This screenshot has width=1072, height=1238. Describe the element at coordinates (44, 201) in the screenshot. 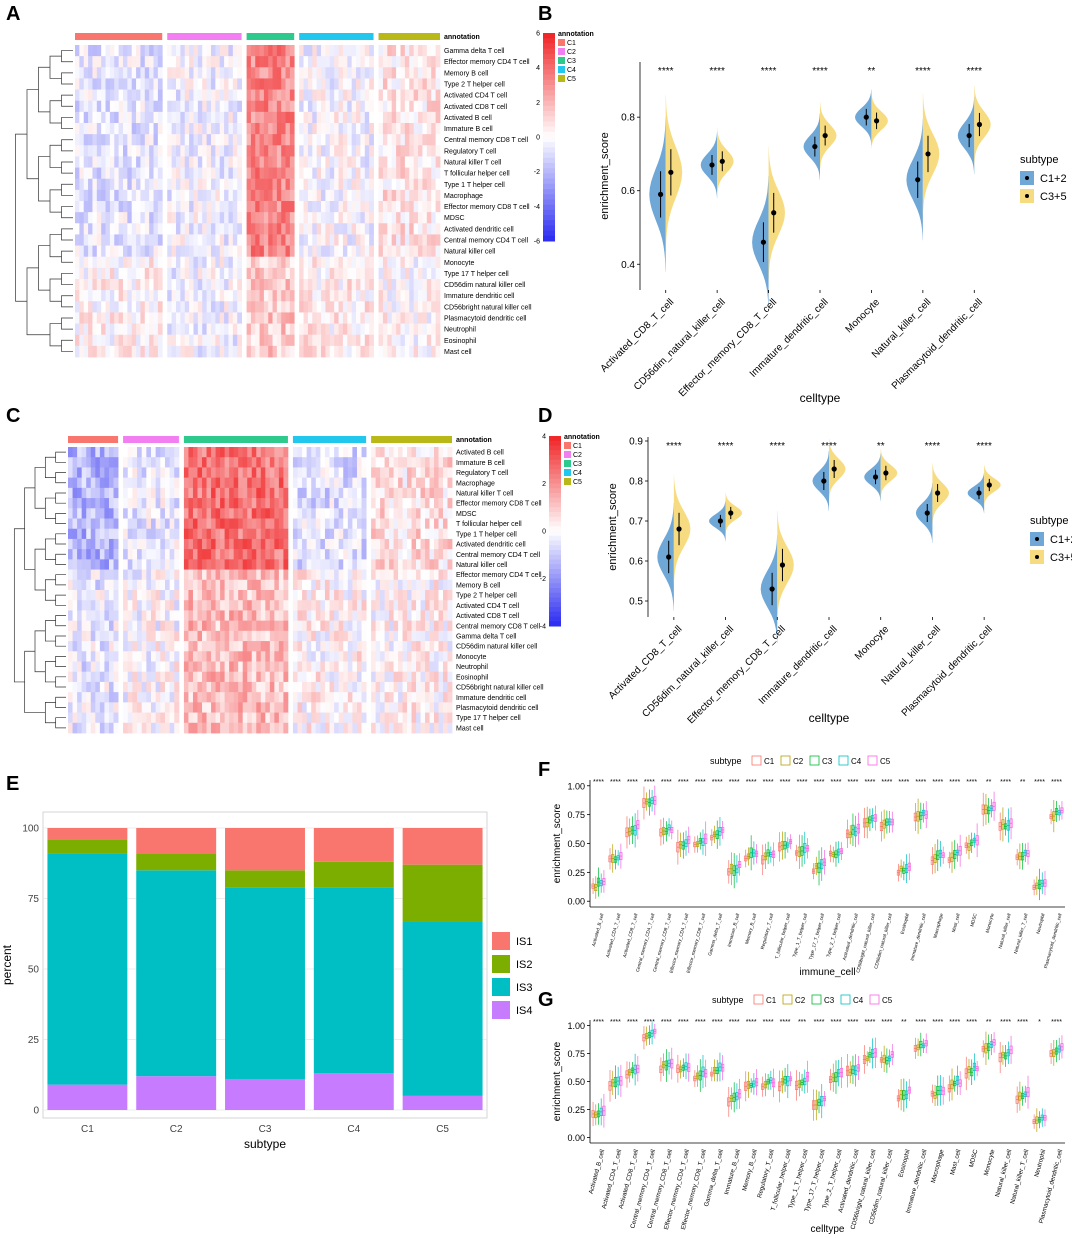

I see `row-dendrogram` at that location.